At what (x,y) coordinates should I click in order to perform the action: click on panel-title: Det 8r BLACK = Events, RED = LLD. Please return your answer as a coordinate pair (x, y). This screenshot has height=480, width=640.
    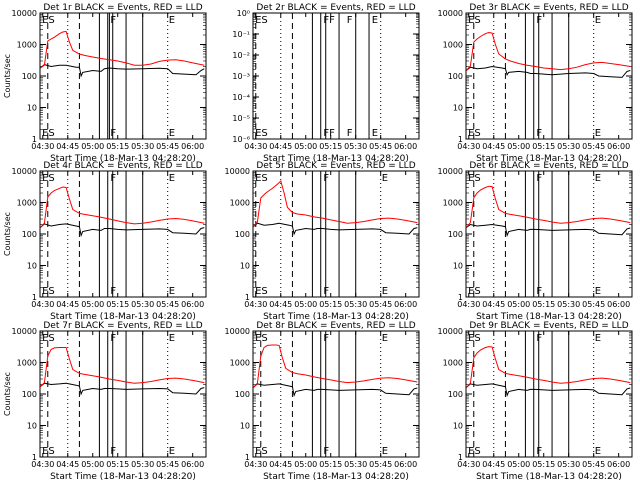
    Looking at the image, I should click on (335, 326).